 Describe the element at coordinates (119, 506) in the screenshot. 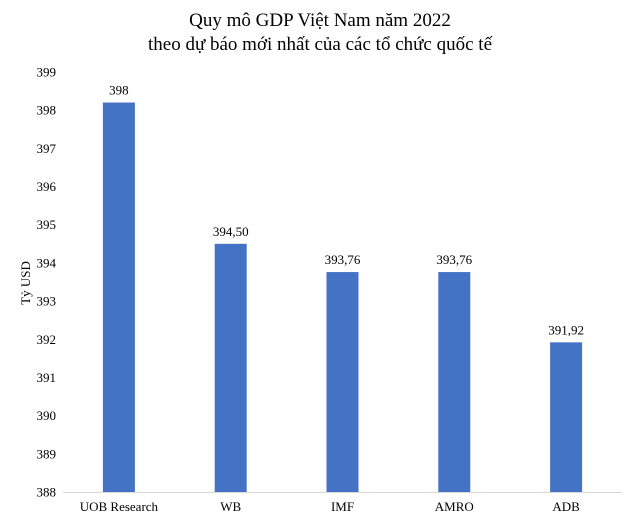

I see `x-tick-label: UOB Research` at that location.